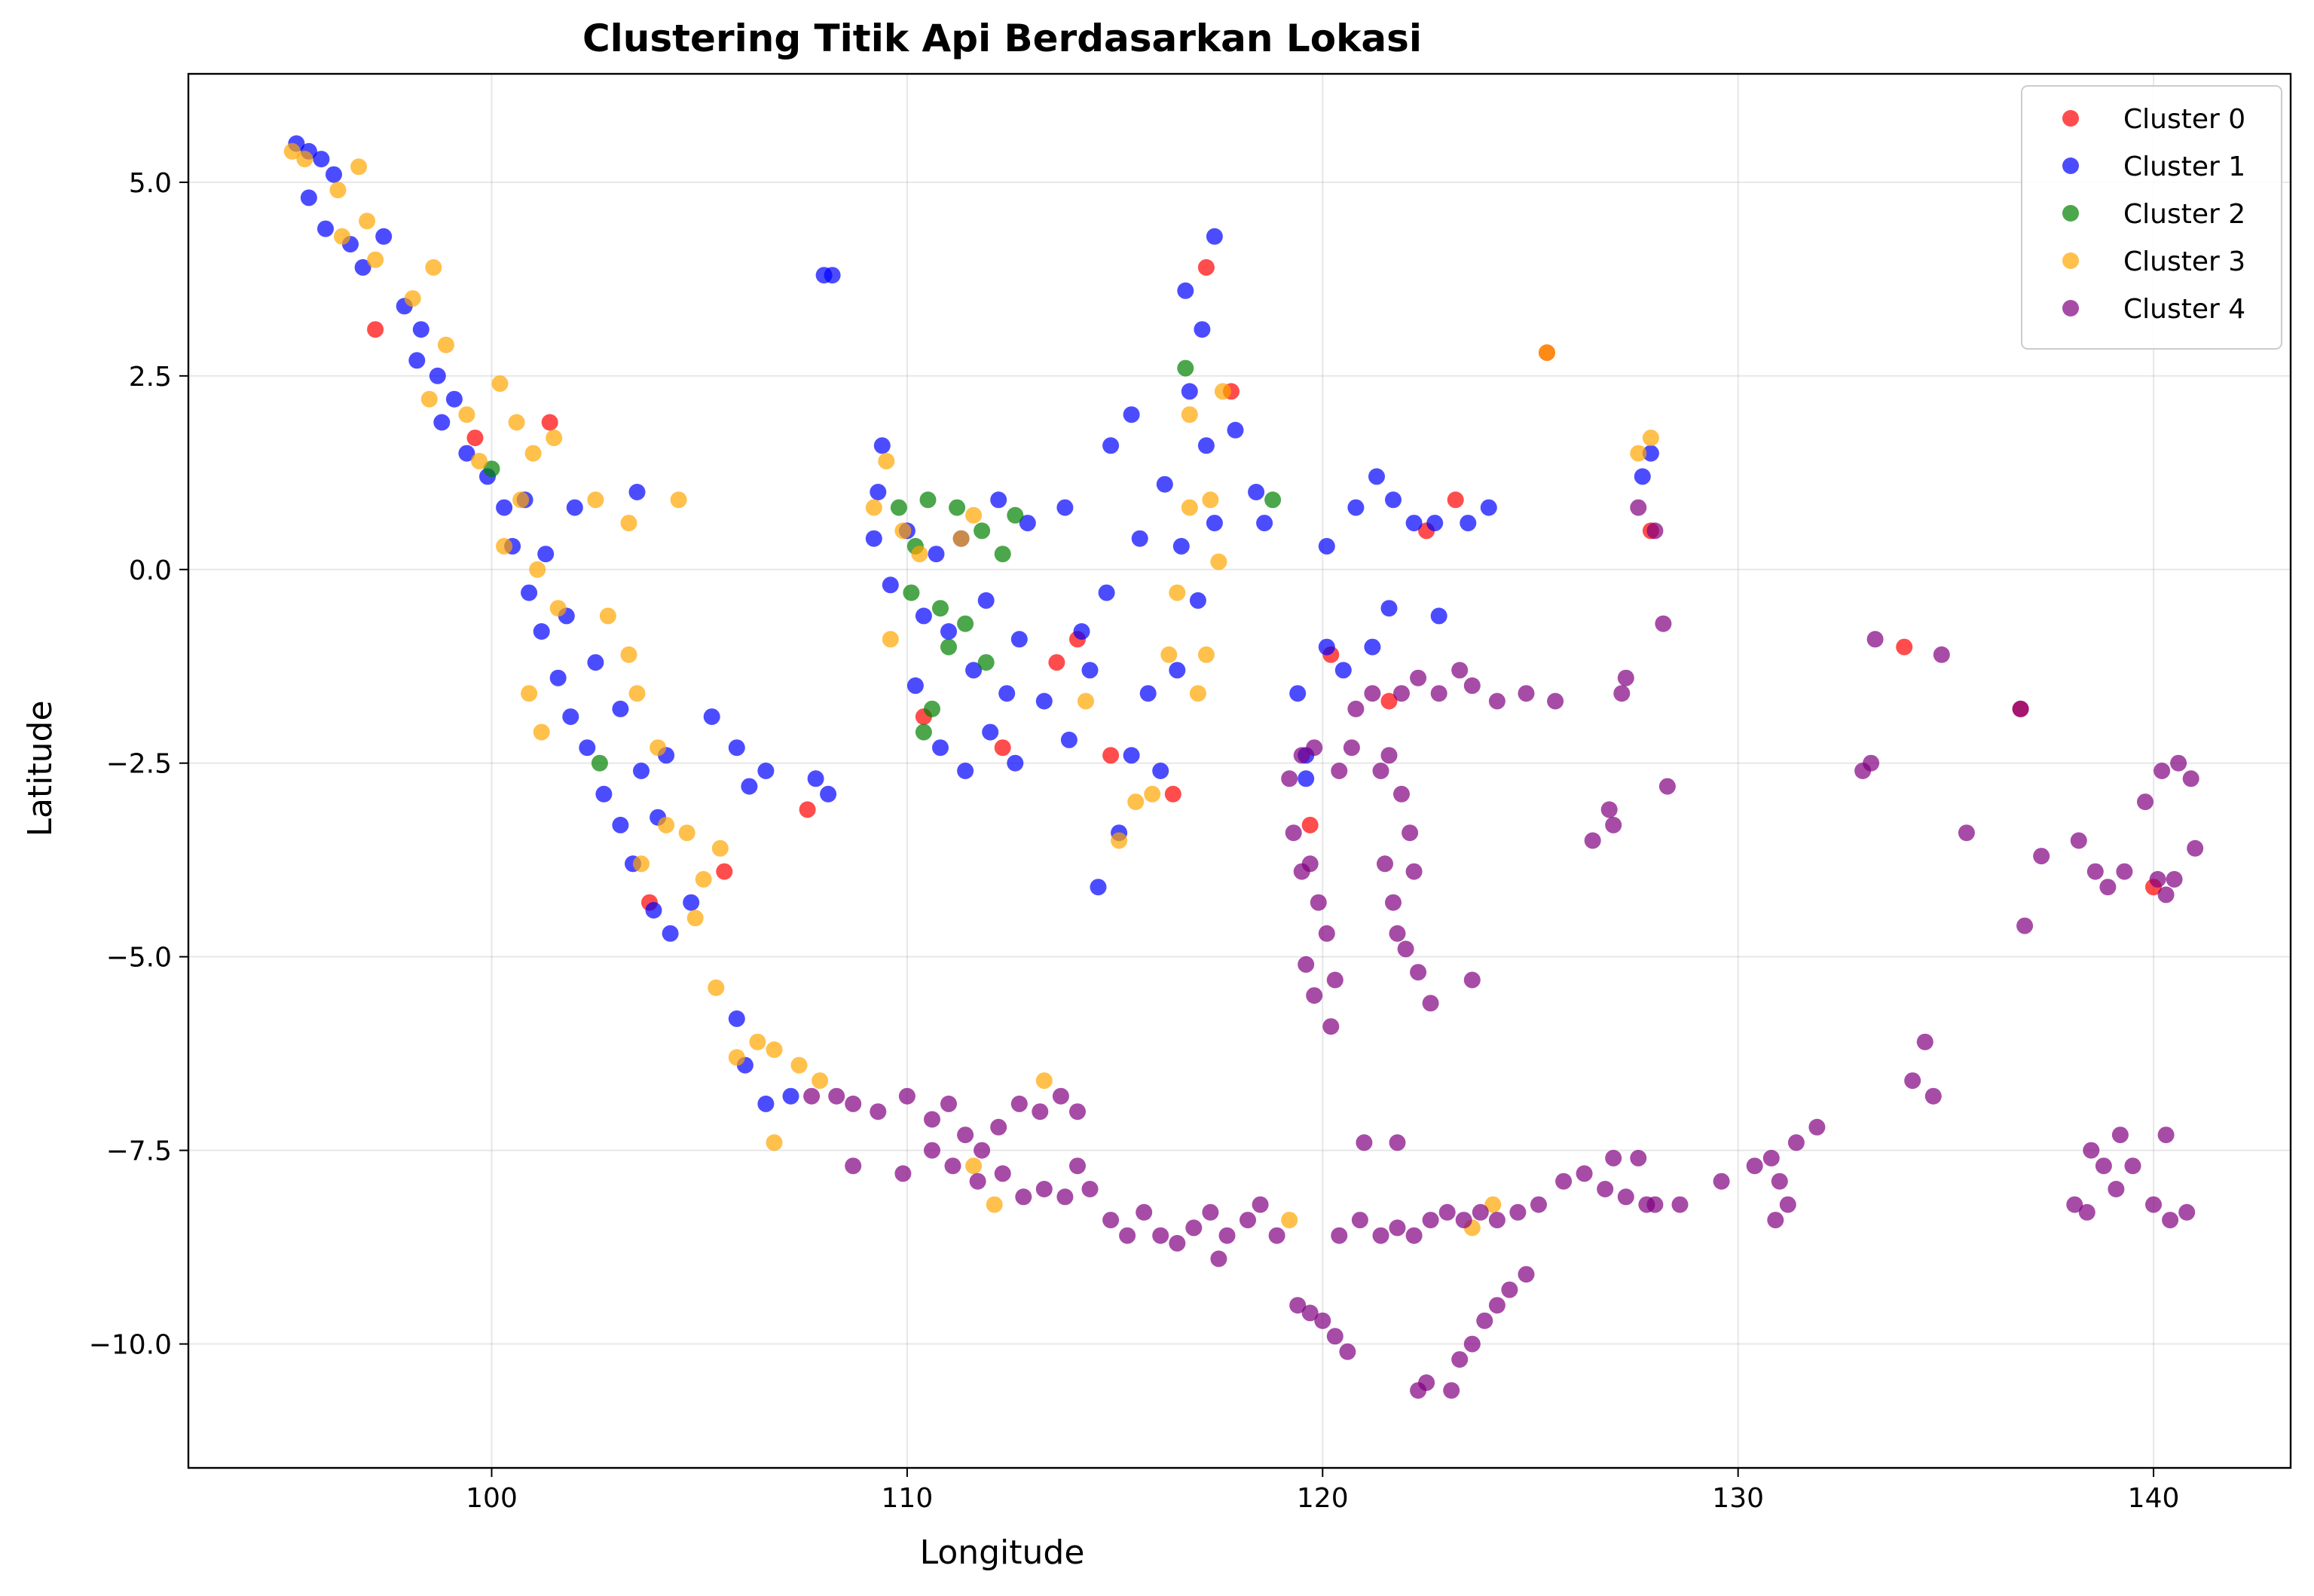 This screenshot has width=2314, height=1596. I want to click on x-tick-label: 140, so click(2154, 1498).